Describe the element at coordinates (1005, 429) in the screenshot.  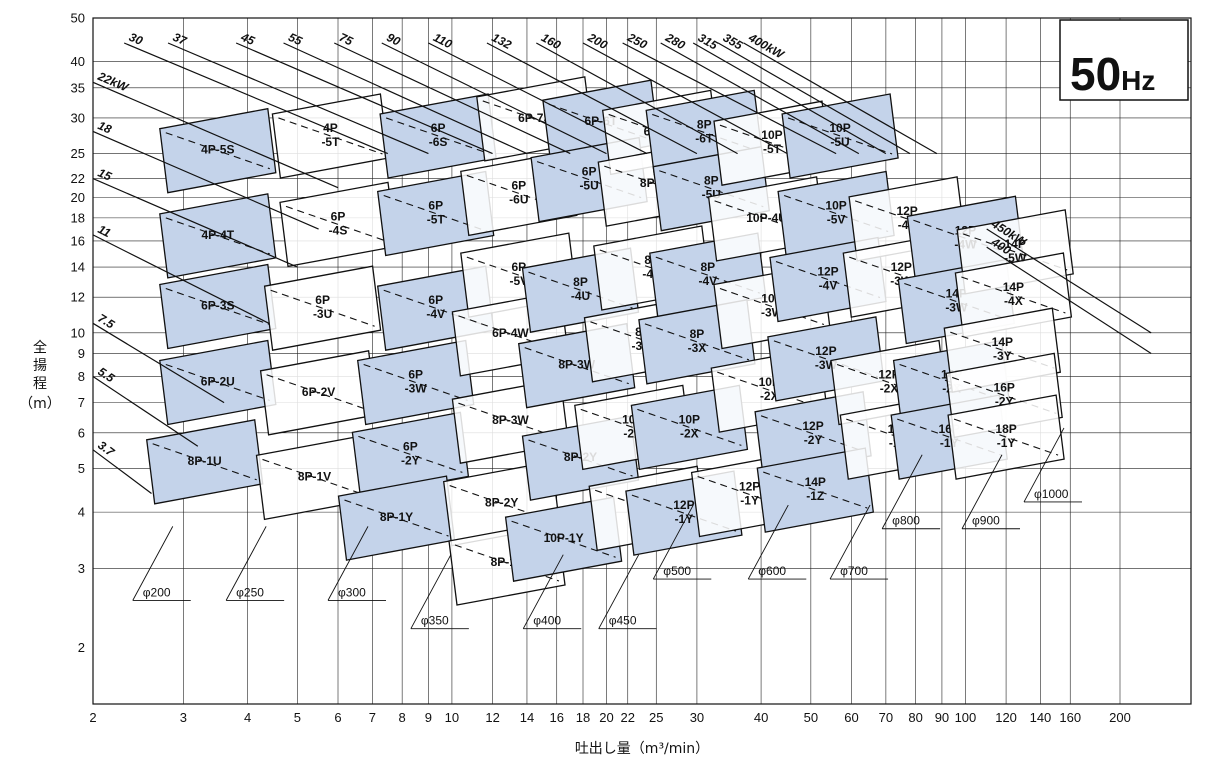
I see `pump-zone-label: 18P` at that location.